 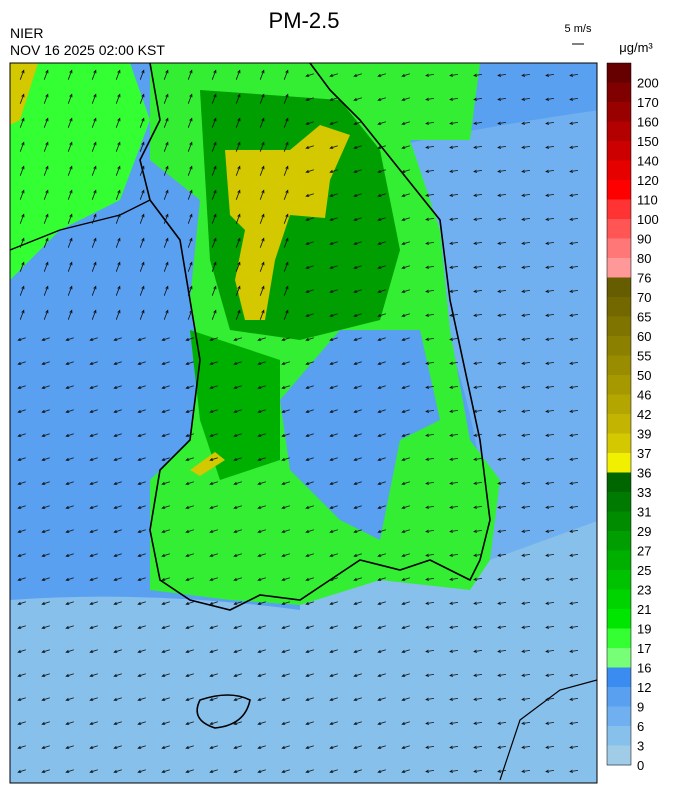 I want to click on colorbar-label: 55, so click(x=644, y=356).